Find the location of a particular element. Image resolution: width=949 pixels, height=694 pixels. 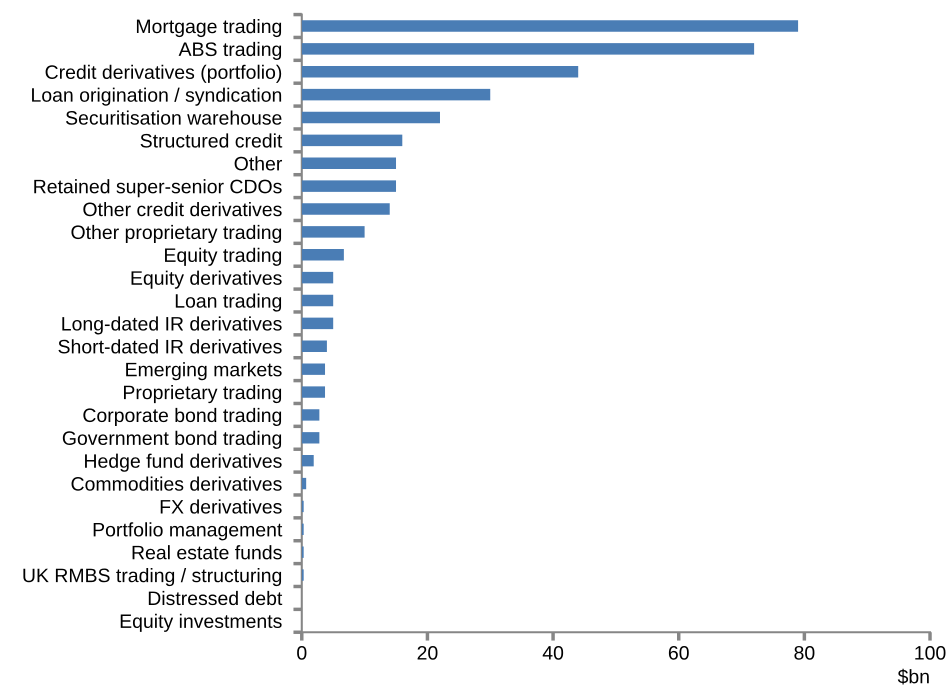

y-tick-label: Real estate funds is located at coordinates (207, 552).